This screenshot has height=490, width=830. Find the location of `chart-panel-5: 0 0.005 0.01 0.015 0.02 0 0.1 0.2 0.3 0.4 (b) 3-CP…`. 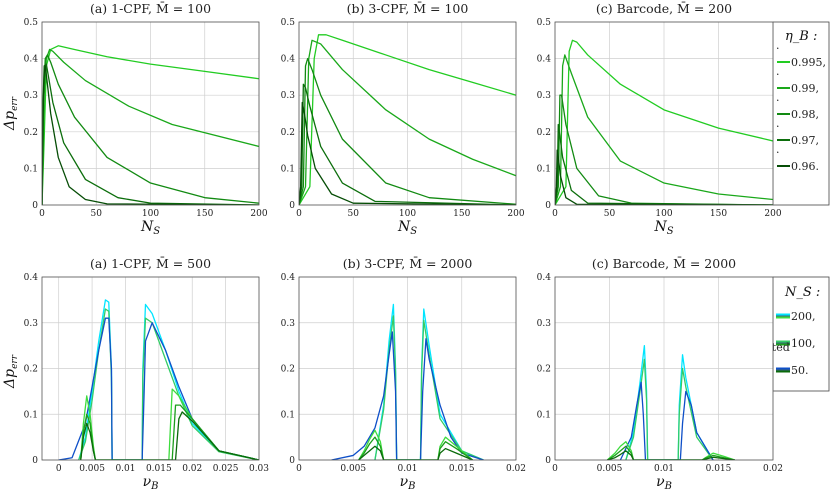

chart-panel-5: 0 0.005 0.01 0.015 0.02 0 0.1 0.2 0.3 0.4 (b) 3-CP… is located at coordinates (403, 373).